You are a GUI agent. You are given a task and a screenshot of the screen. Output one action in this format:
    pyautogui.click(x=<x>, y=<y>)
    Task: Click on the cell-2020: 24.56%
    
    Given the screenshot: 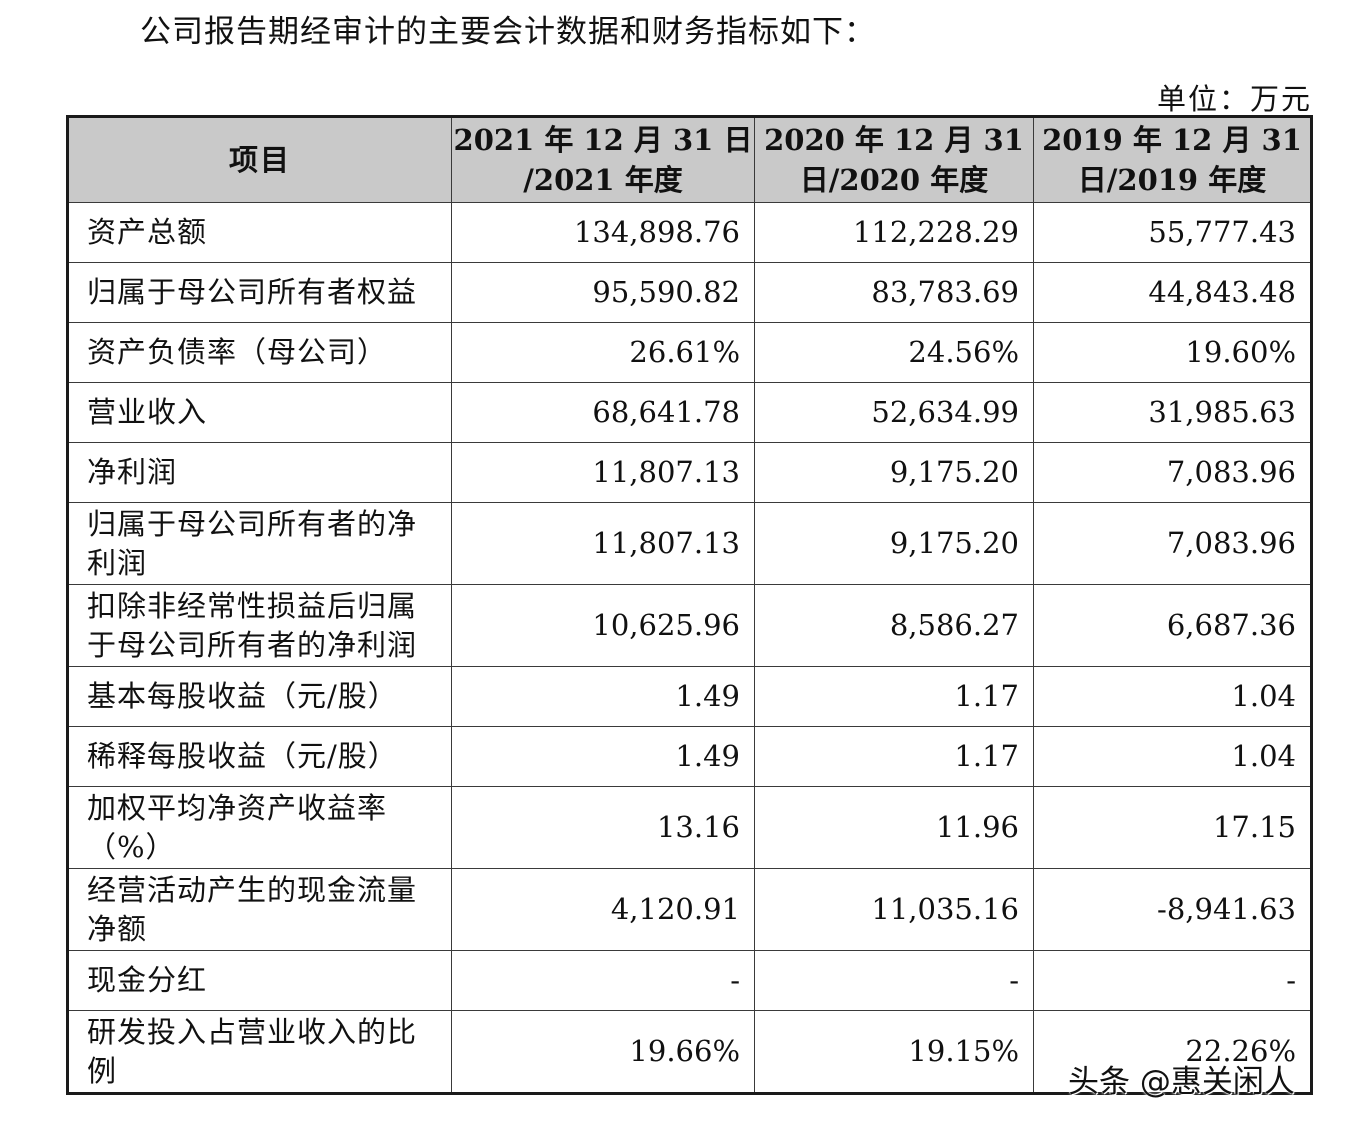 What is the action you would take?
    pyautogui.click(x=894, y=352)
    